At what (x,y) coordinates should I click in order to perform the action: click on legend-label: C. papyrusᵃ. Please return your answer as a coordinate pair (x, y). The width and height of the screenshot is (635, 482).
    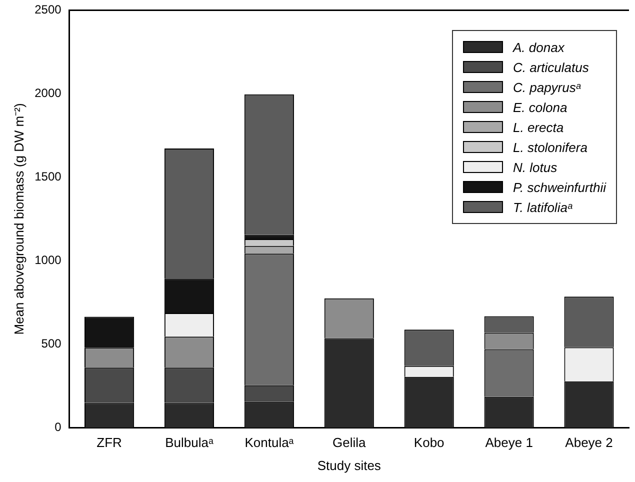
    Looking at the image, I should click on (547, 87).